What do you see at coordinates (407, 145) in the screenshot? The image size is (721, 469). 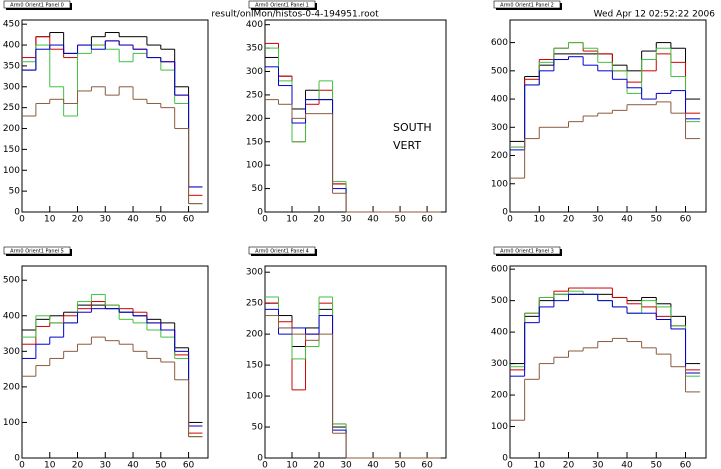 I see `side-label: VERT` at bounding box center [407, 145].